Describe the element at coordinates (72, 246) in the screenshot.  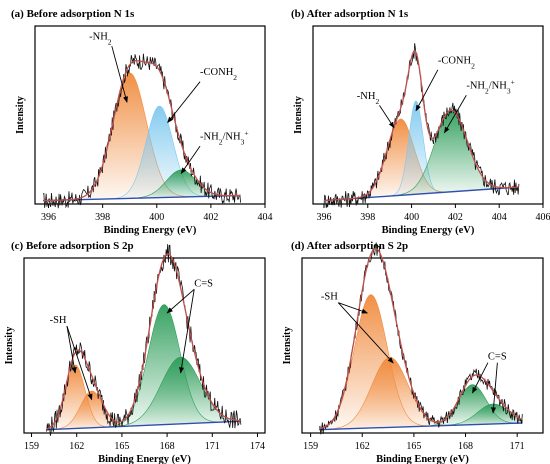
I see `panel-title: (c) Before adsorption S 2p` at that location.